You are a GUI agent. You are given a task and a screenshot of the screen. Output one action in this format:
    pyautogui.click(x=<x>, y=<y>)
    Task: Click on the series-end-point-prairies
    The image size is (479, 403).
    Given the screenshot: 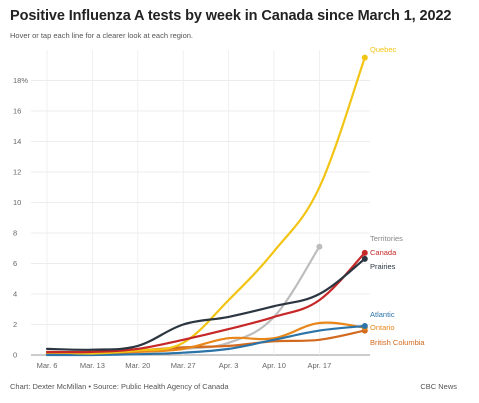 What is the action you would take?
    pyautogui.click(x=364, y=258)
    